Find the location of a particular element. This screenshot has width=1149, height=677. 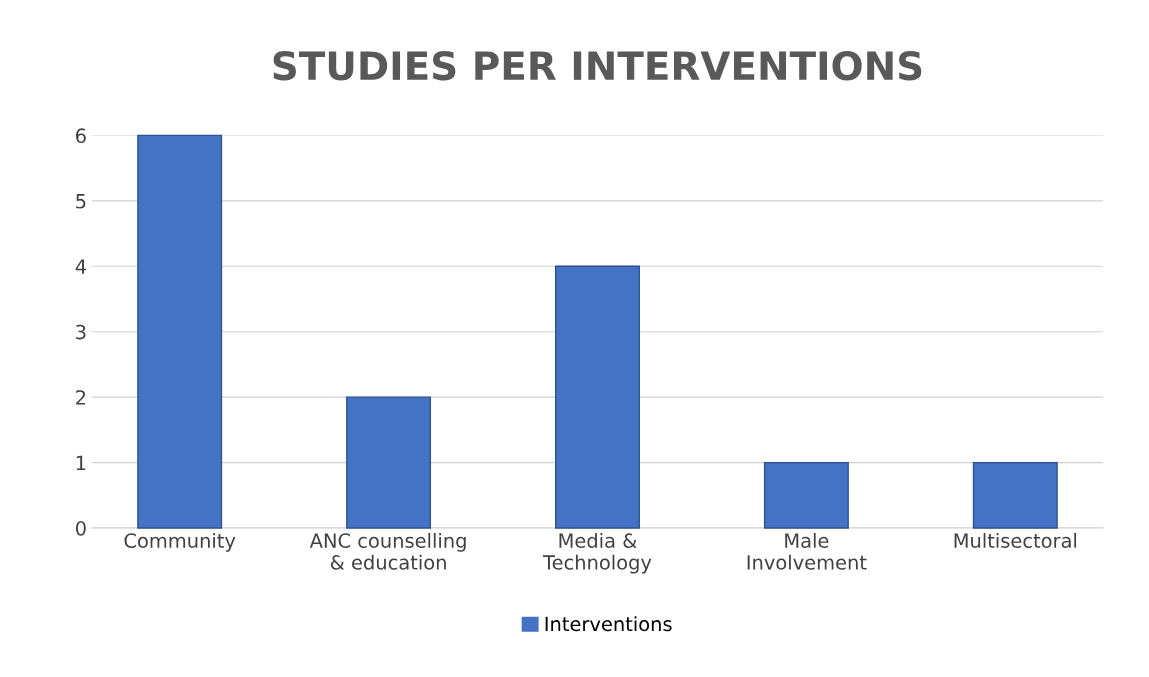

x-tick-label: Media & Technology is located at coordinates (597, 553).